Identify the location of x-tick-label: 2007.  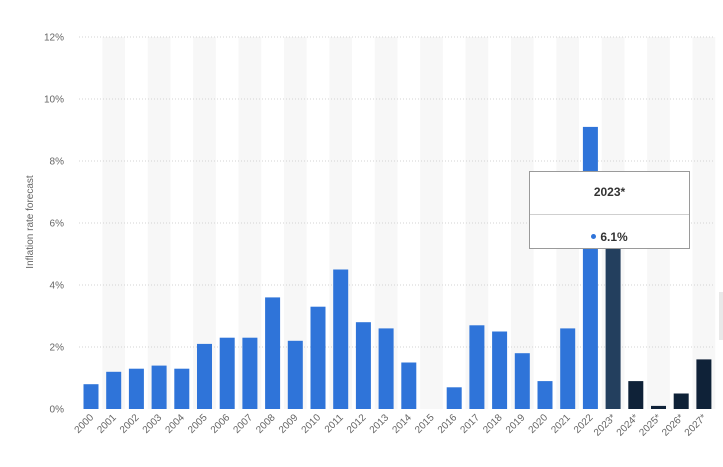
(244, 424).